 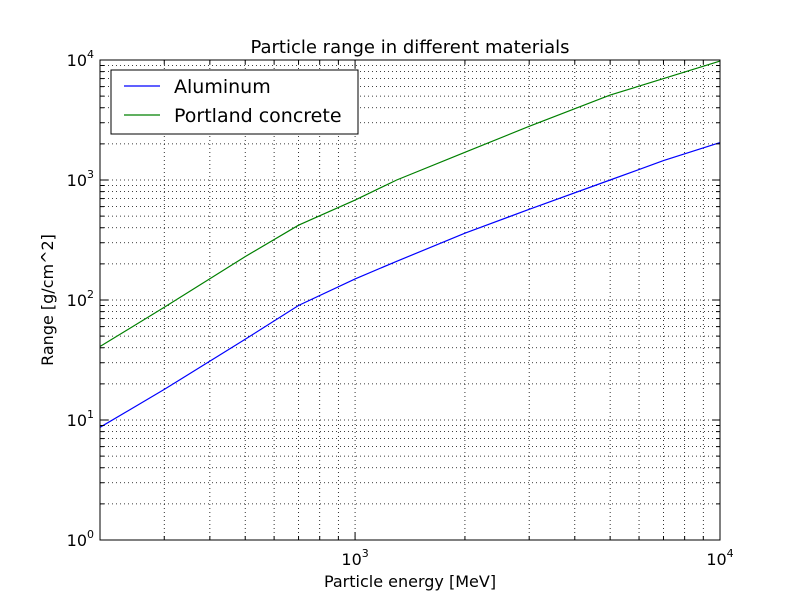 What do you see at coordinates (719, 558) in the screenshot?
I see `x-tick-label: 10⁴` at bounding box center [719, 558].